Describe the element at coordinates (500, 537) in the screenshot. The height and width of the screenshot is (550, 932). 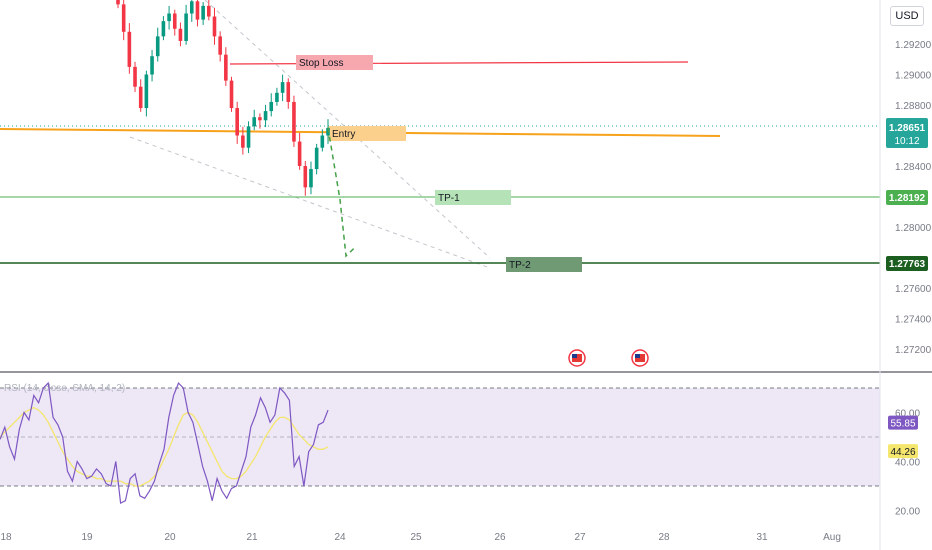
I see `x-tick-label: 26` at that location.